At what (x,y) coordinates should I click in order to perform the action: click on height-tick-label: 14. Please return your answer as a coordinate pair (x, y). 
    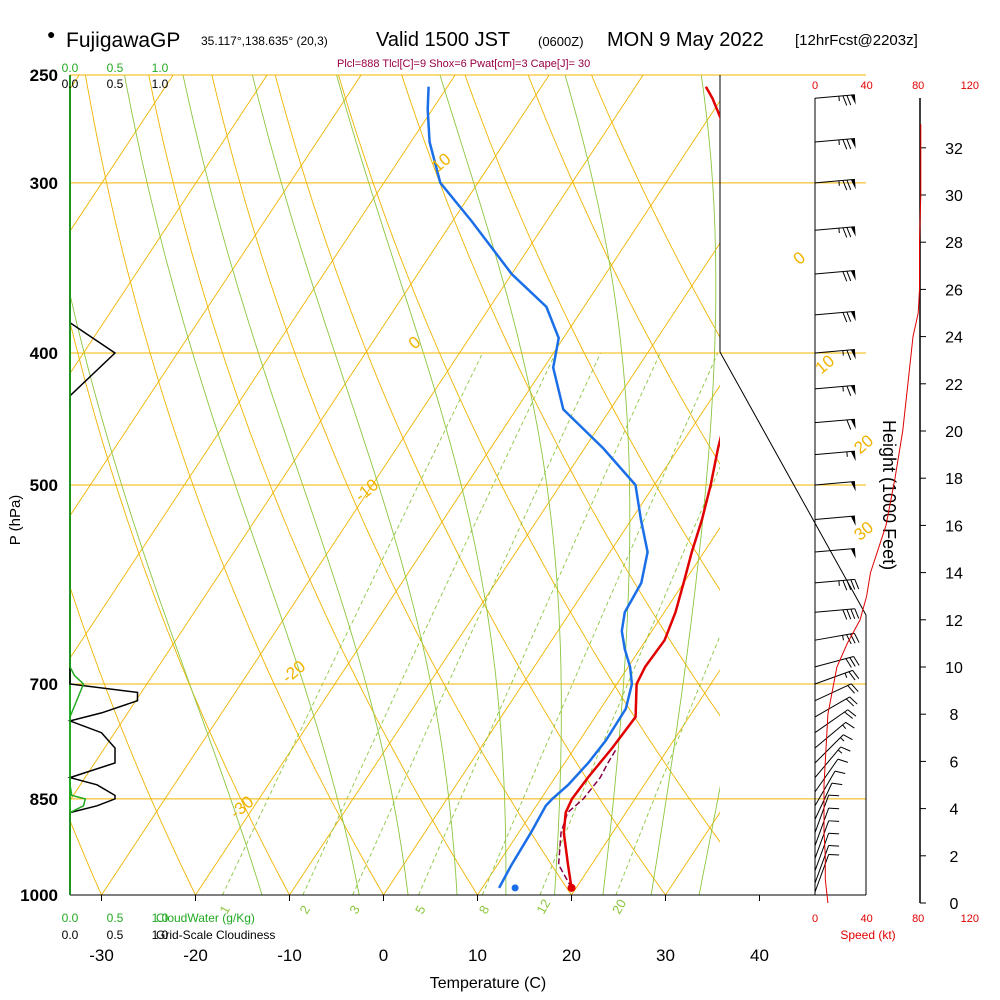
    Looking at the image, I should click on (954, 574).